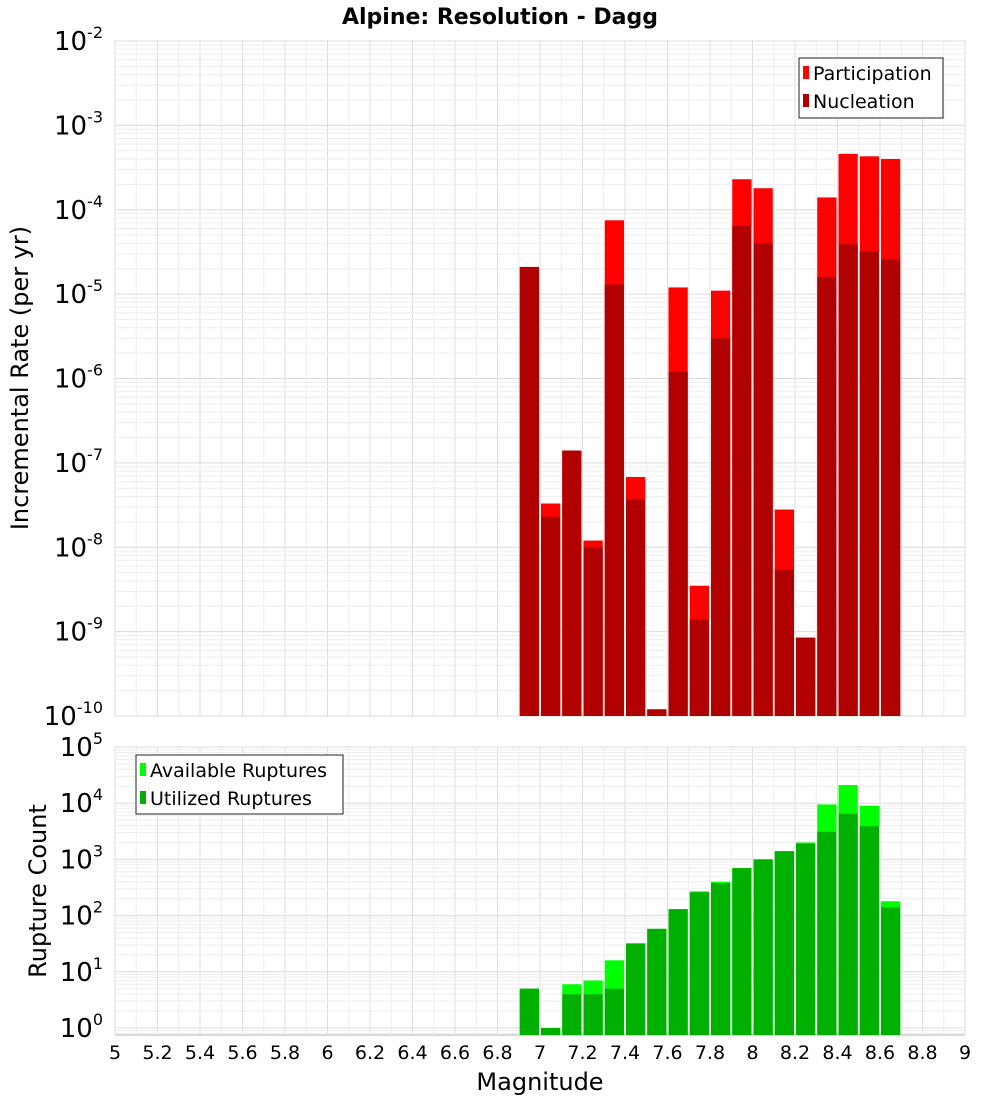 The image size is (1000, 1100). Describe the element at coordinates (143, 769) in the screenshot. I see `available-legend-swatch` at that location.